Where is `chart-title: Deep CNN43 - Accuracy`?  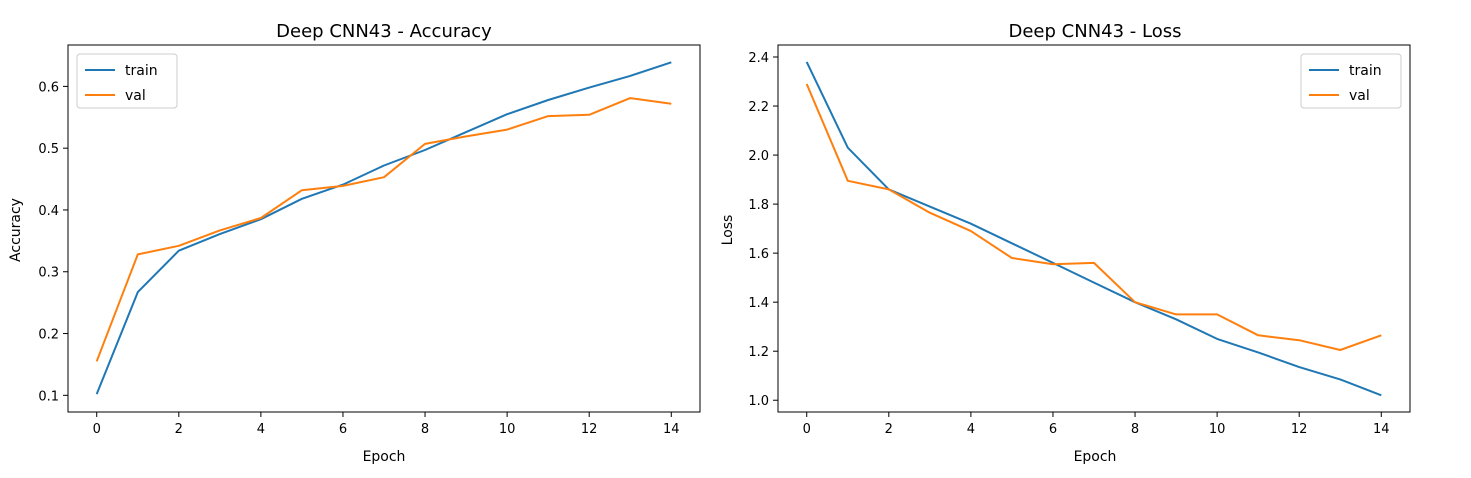
chart-title: Deep CNN43 - Accuracy is located at coordinates (384, 31).